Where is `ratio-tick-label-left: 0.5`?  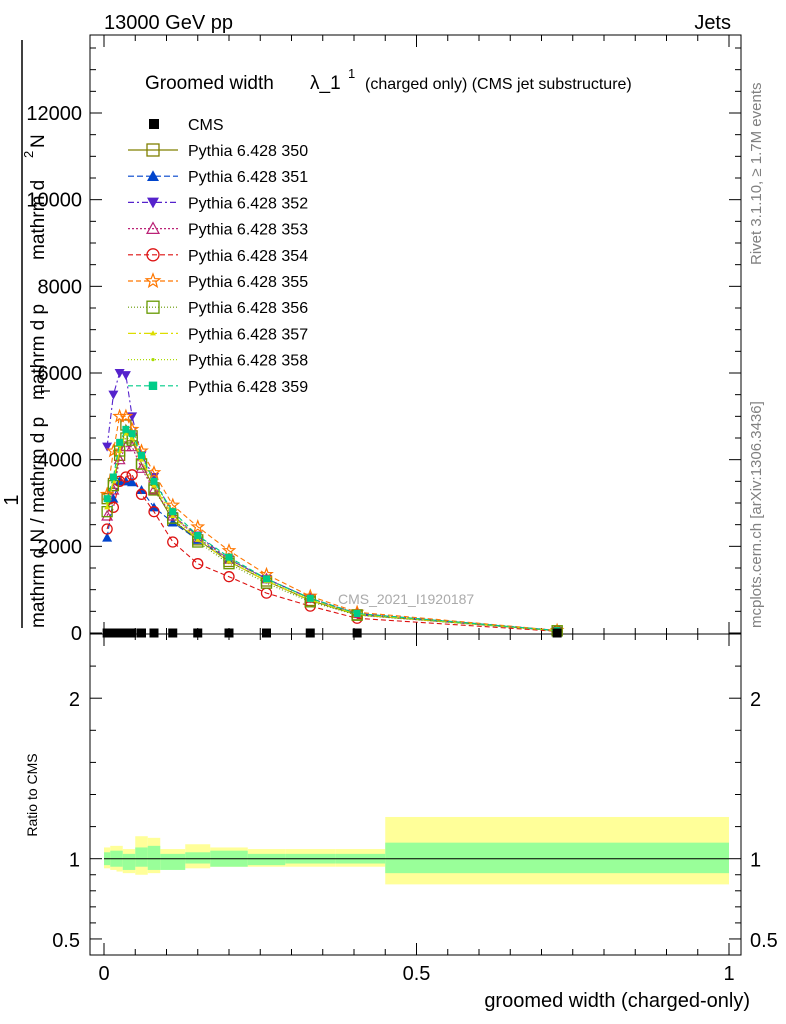
ratio-tick-label-left: 0.5 is located at coordinates (66, 941).